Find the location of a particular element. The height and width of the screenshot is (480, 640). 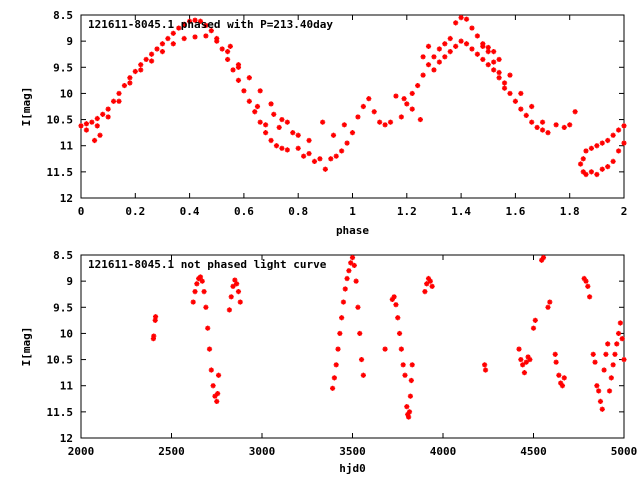

y-tick-label: 9.5 is located at coordinates (63, 67).